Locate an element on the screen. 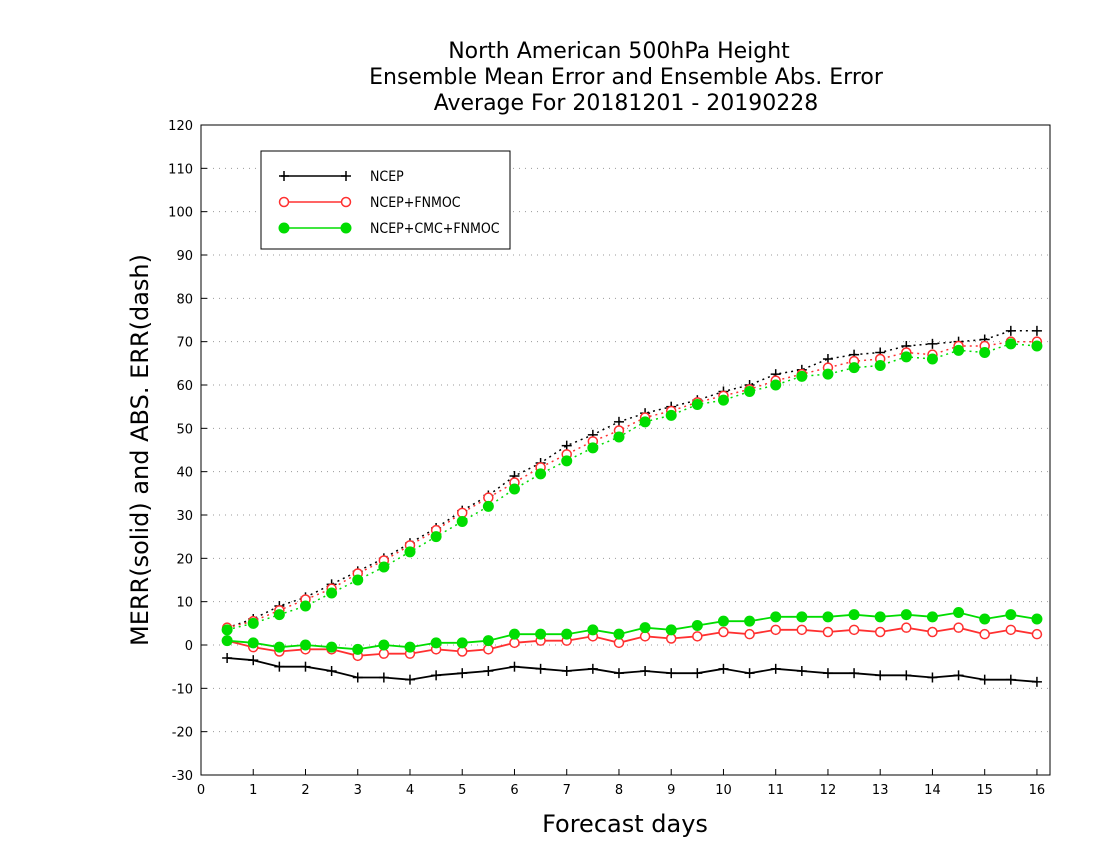 This screenshot has height=855, width=1100. x-tick-label: 10 is located at coordinates (723, 790).